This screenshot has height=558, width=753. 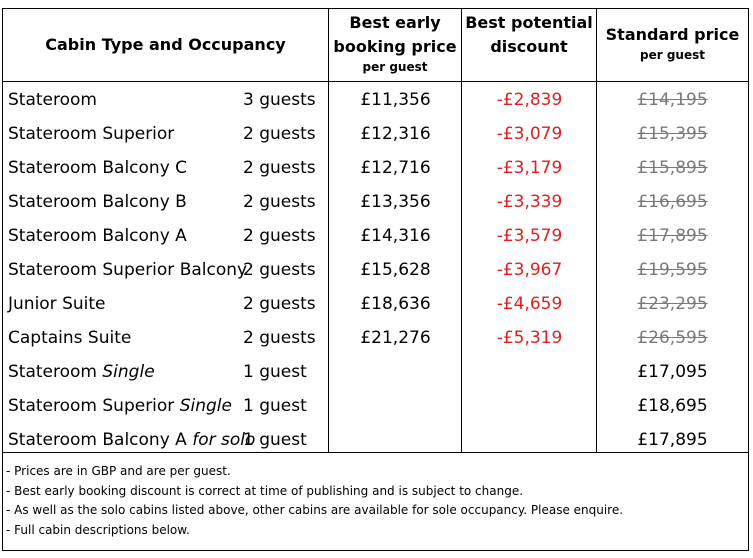 What do you see at coordinates (529, 338) in the screenshot?
I see `discount: -£5,319` at bounding box center [529, 338].